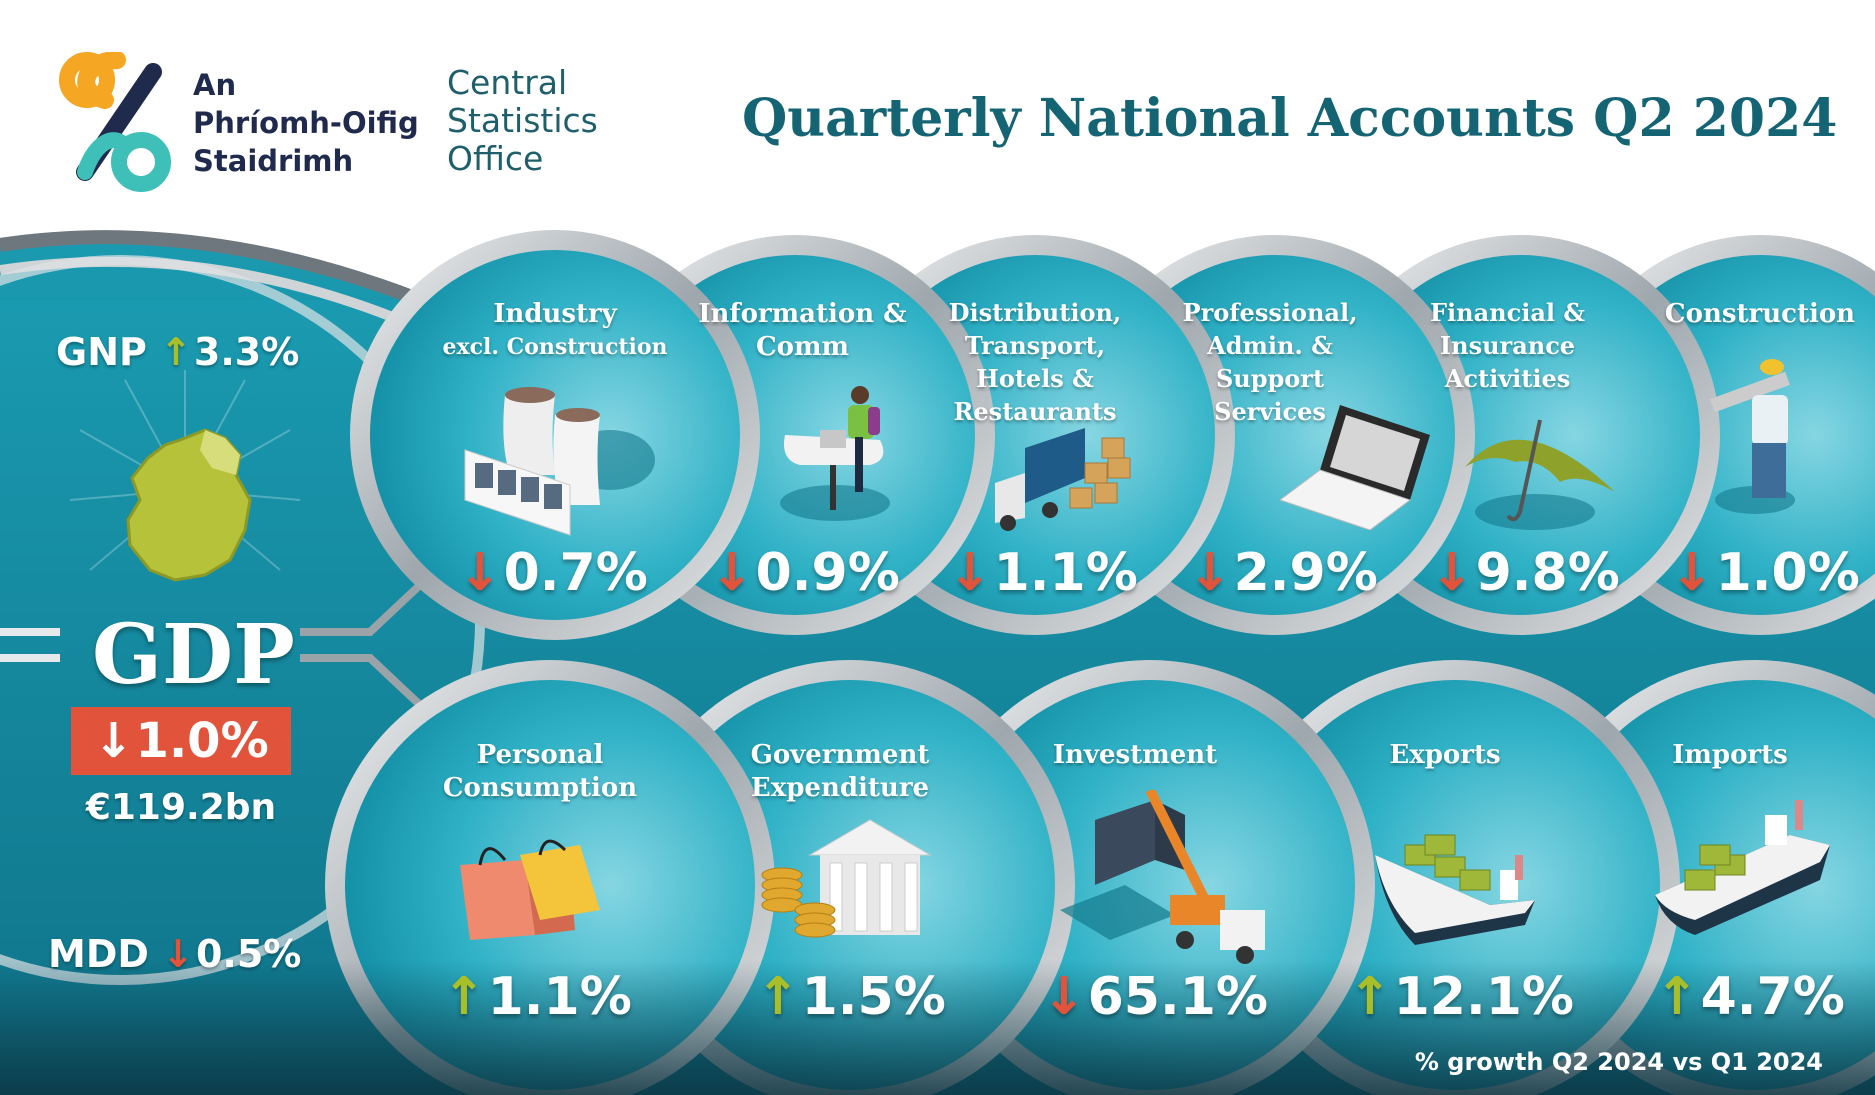  Describe the element at coordinates (189, 505) in the screenshot. I see `ireland-map-icon` at that location.